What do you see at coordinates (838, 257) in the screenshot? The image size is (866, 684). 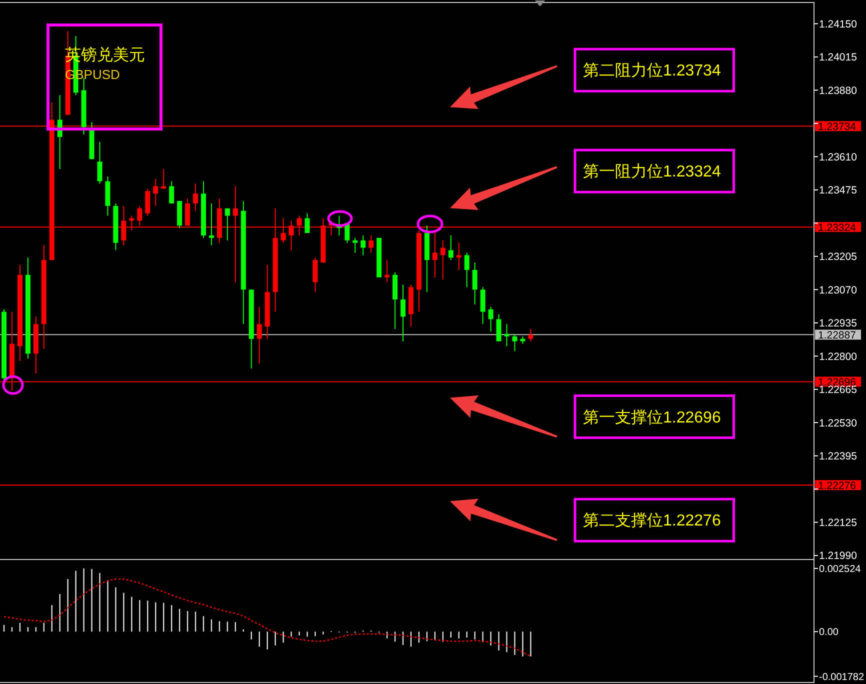 I see `y-tick-label: 1.23205` at bounding box center [838, 257].